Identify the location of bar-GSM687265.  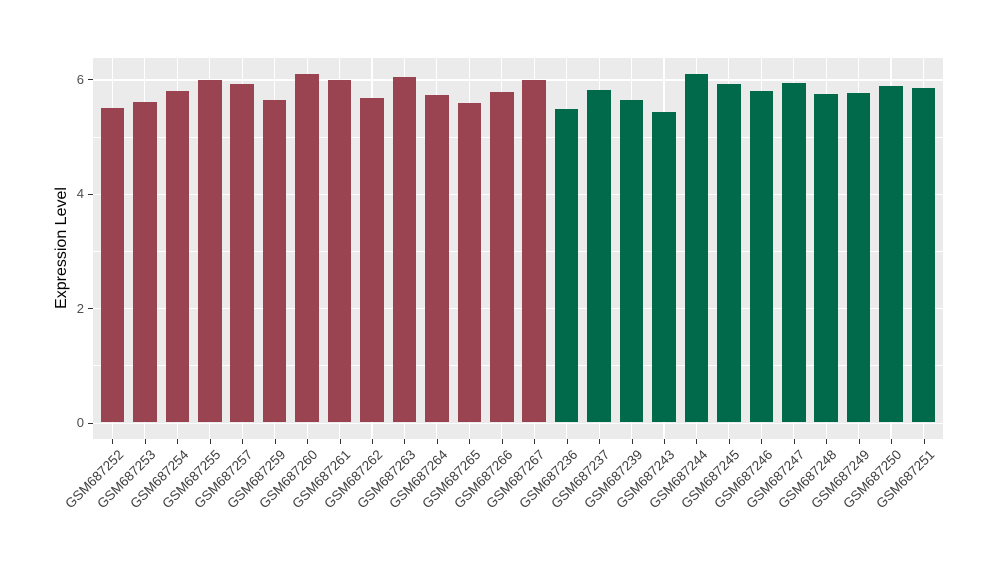
(469, 262).